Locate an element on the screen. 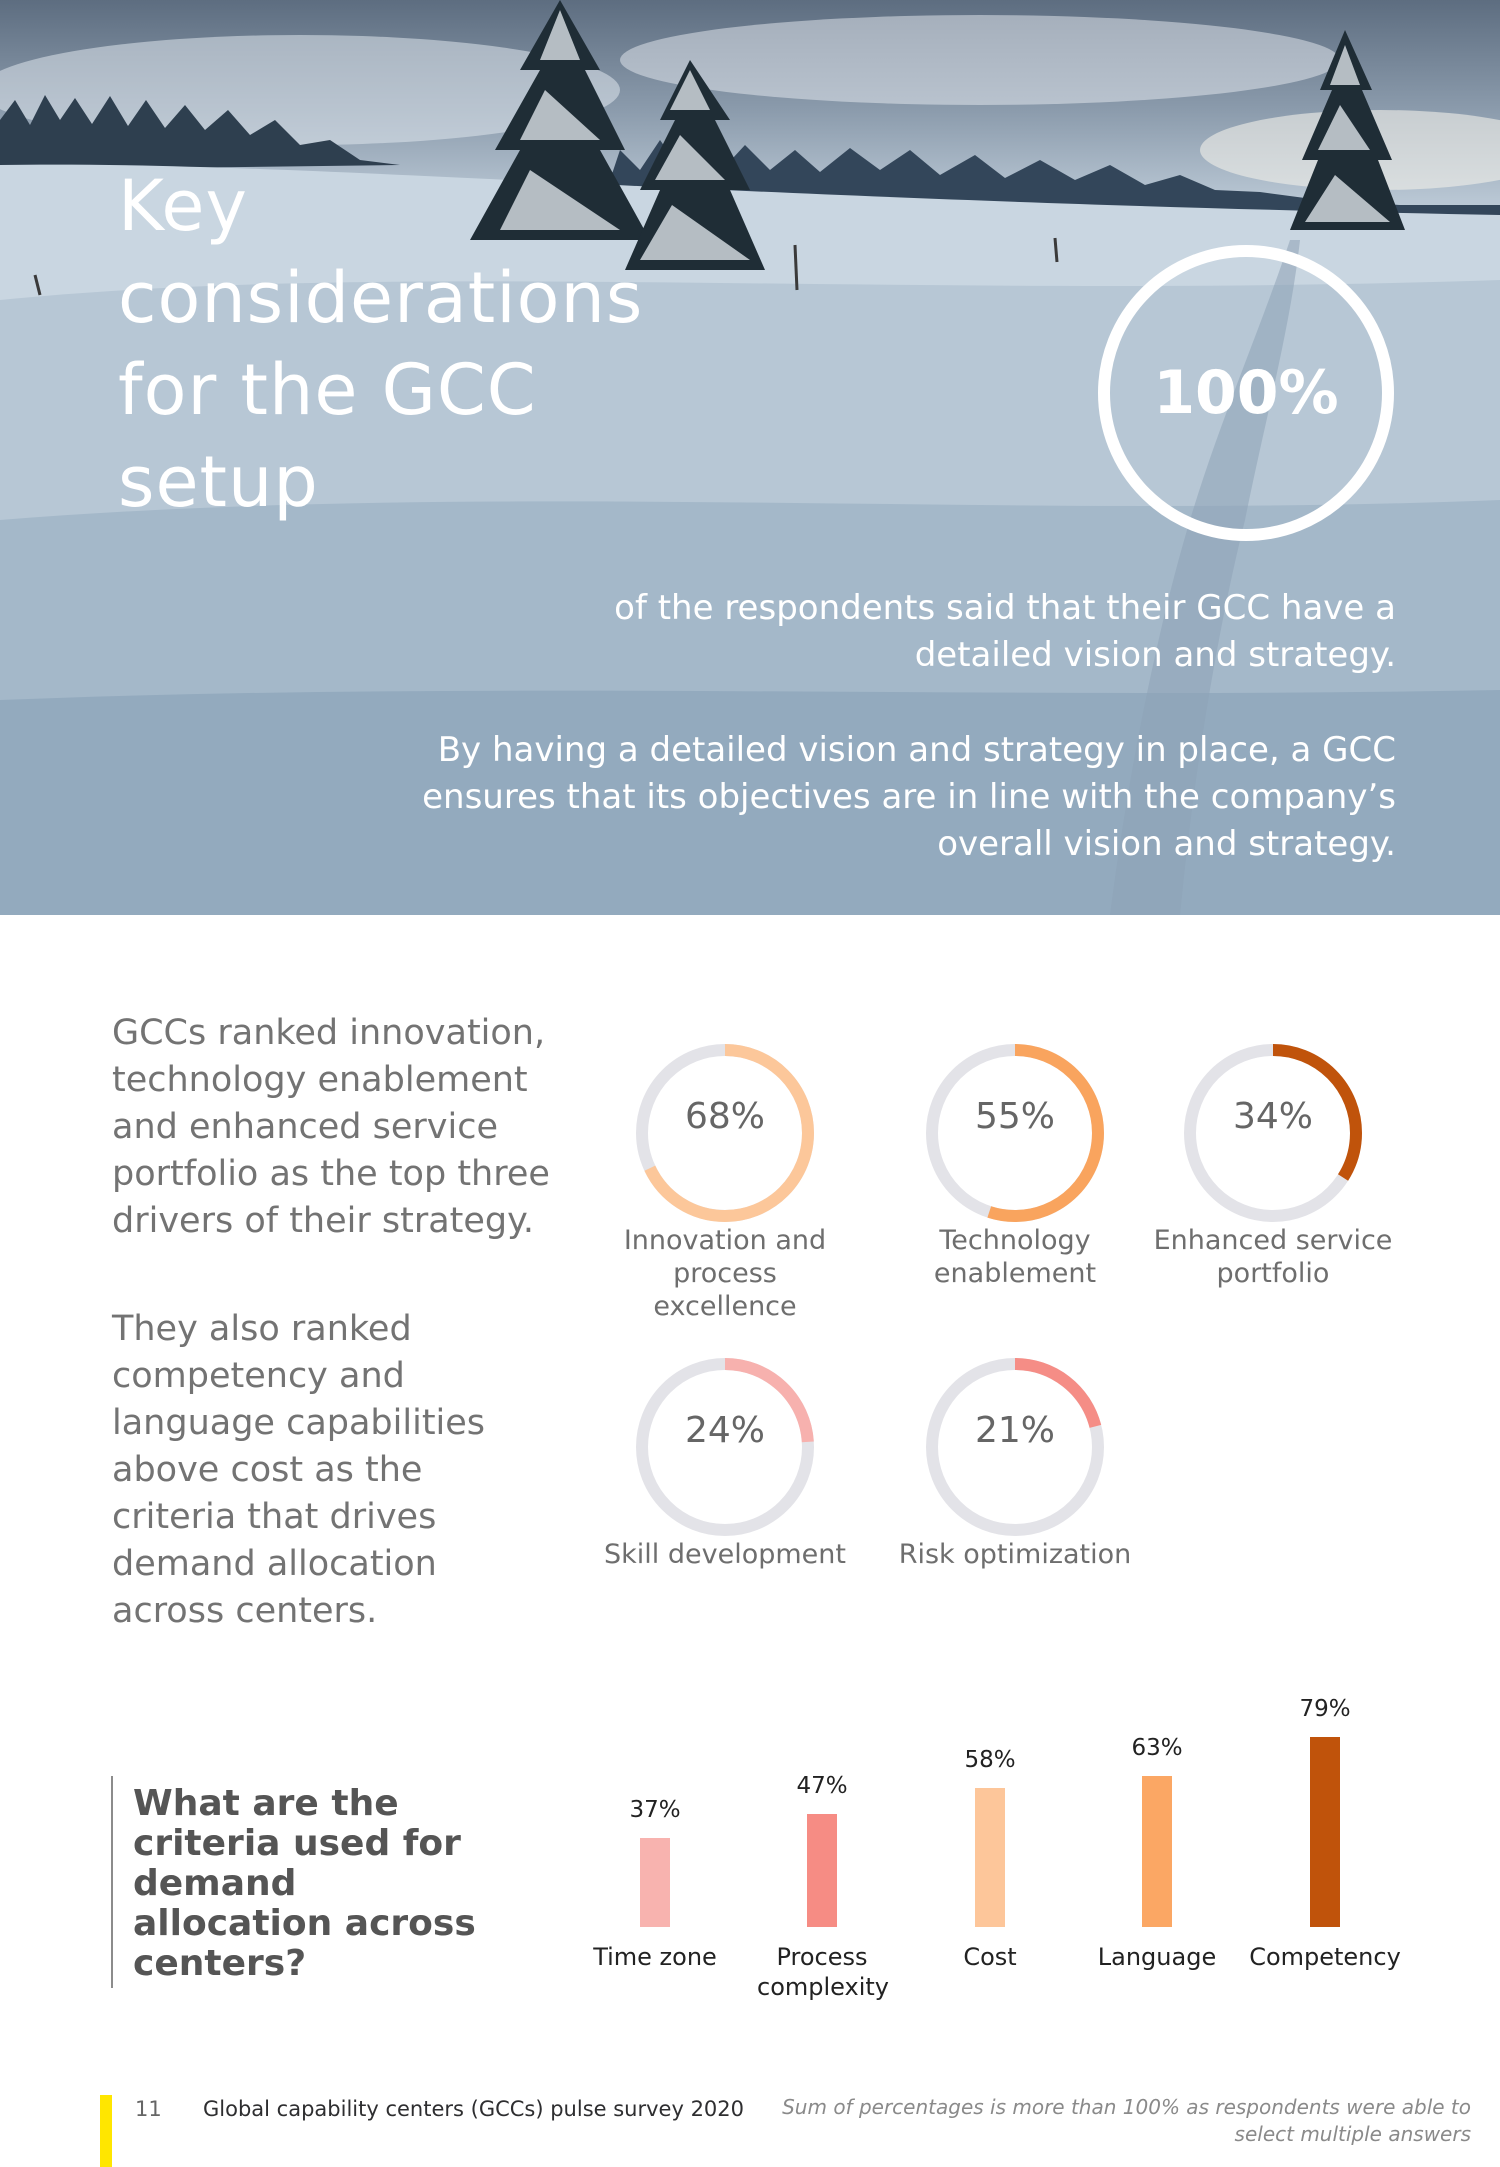  driver-ring-service-portfolio: 34% is located at coordinates (1273, 1133).